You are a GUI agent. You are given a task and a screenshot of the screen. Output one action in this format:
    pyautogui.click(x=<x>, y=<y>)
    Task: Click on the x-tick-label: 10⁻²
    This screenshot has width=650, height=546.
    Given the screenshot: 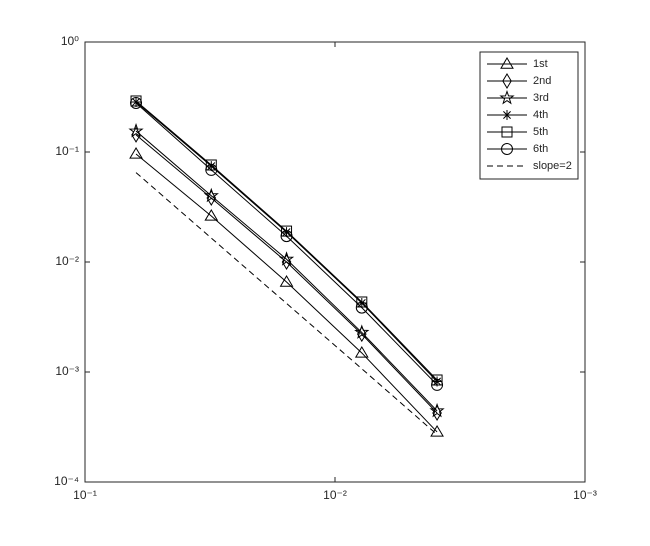 What is the action you would take?
    pyautogui.click(x=335, y=495)
    